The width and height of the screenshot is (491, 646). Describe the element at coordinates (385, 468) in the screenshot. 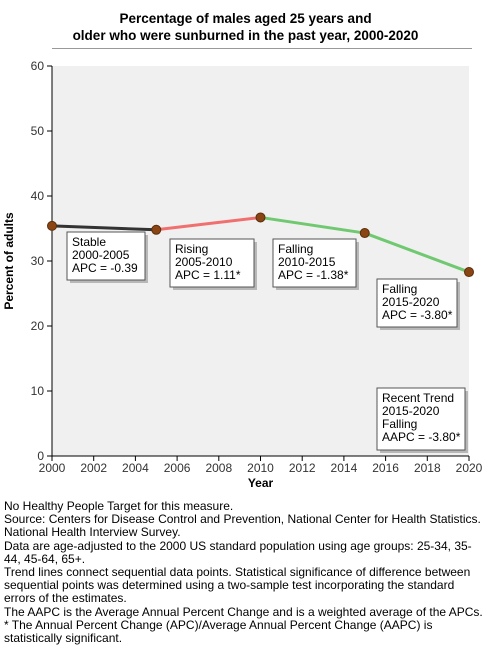

I see `x-tick-label: 2016` at that location.